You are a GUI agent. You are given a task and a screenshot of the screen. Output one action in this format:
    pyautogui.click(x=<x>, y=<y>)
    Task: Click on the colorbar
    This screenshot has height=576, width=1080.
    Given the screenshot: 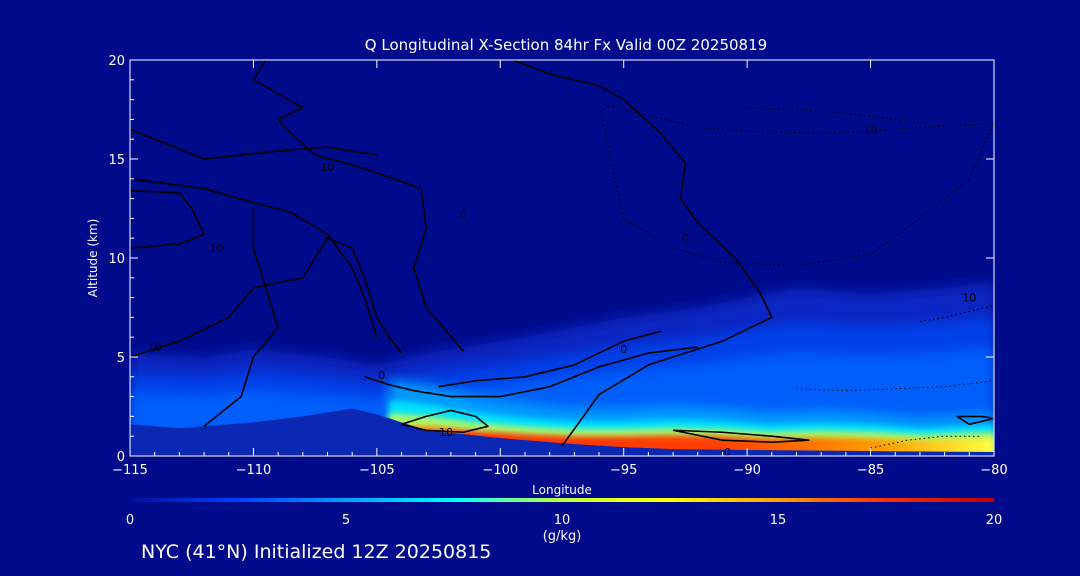 What is the action you would take?
    pyautogui.click(x=562, y=500)
    